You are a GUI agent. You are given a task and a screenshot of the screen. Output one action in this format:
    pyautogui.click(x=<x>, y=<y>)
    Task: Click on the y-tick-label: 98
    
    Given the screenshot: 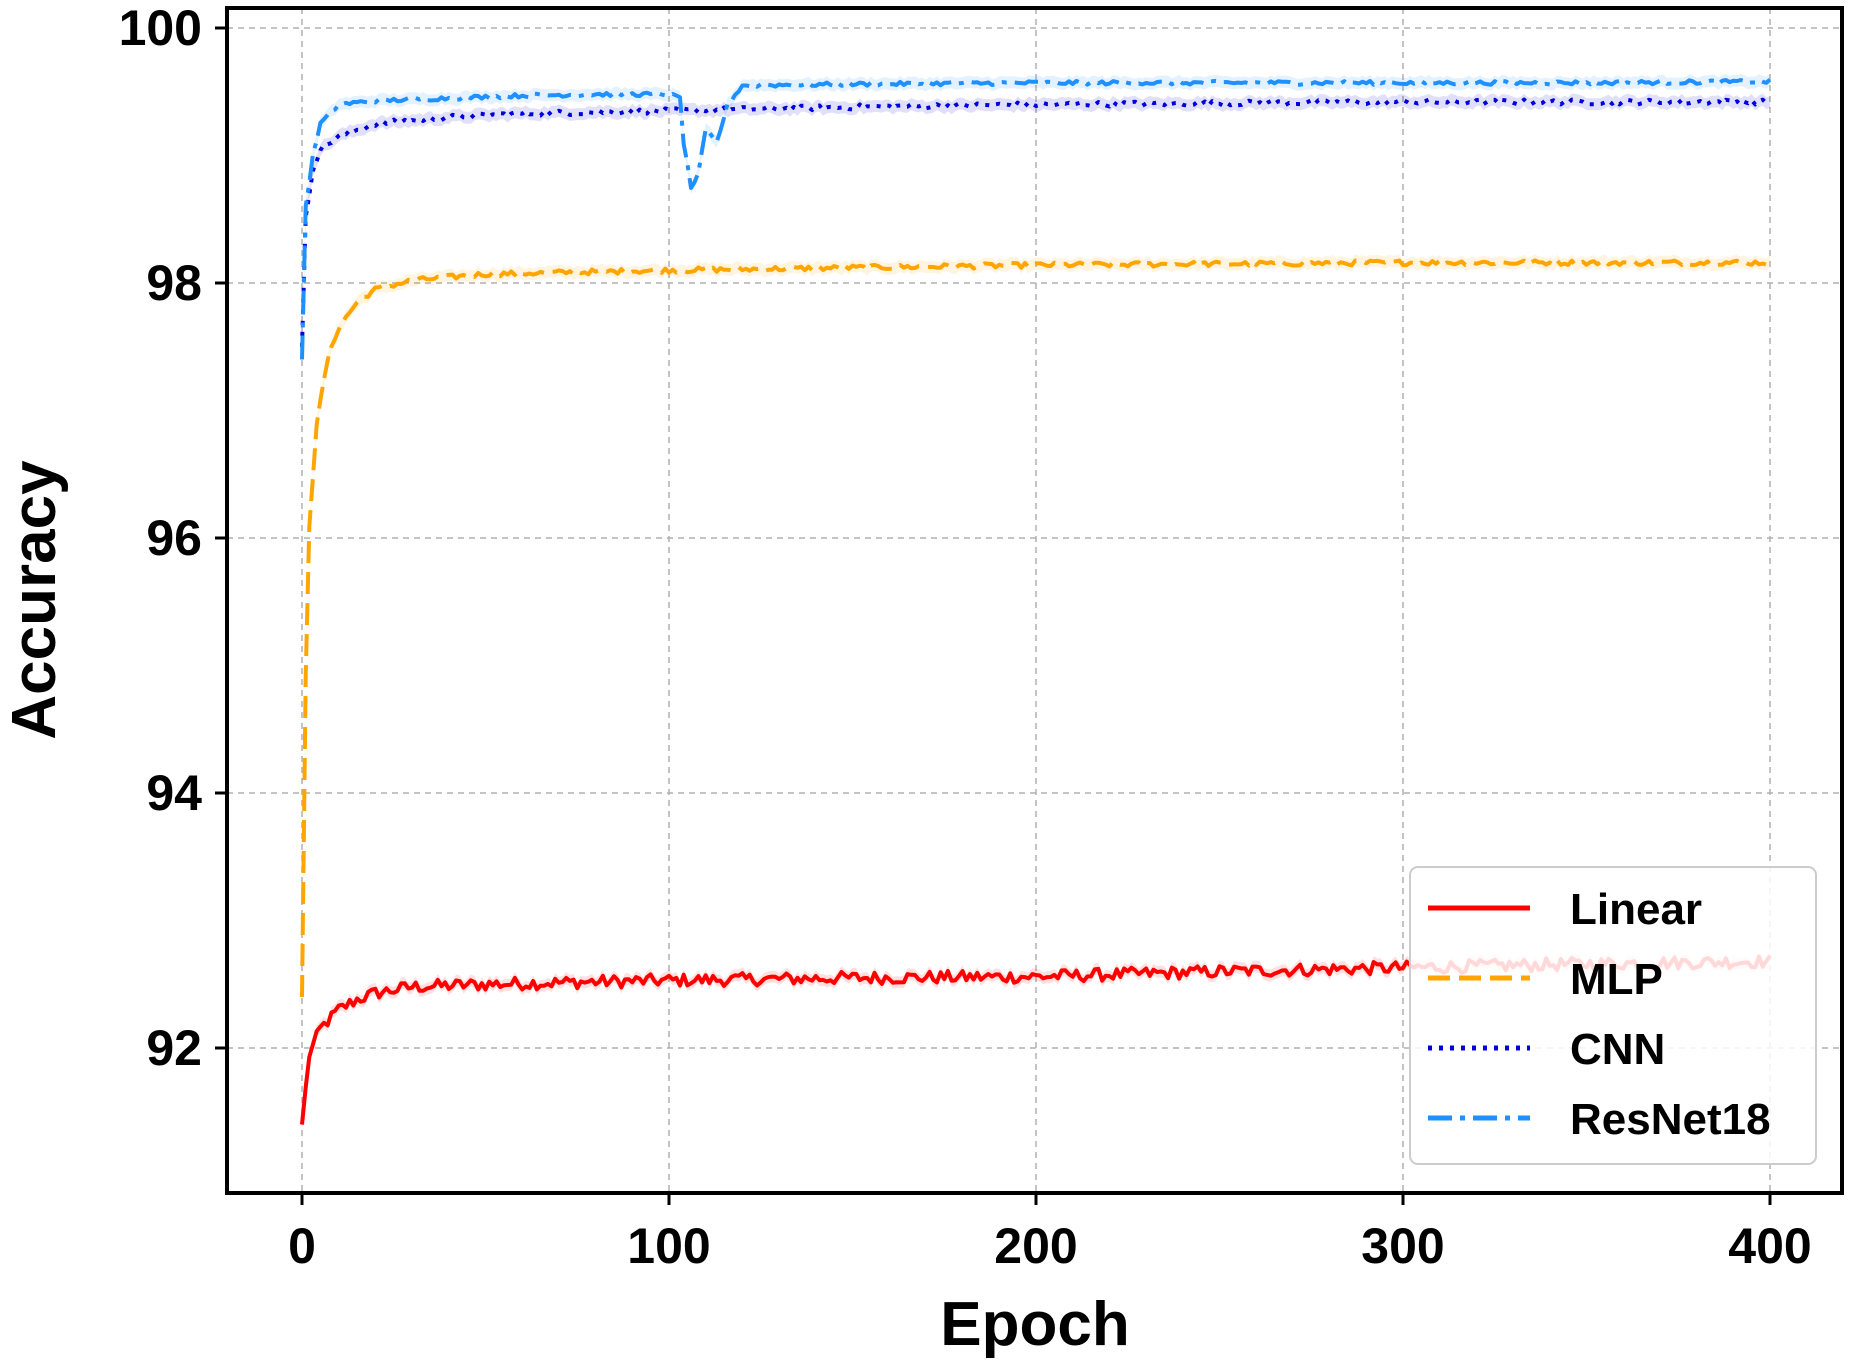 What is the action you would take?
    pyautogui.click(x=174, y=283)
    